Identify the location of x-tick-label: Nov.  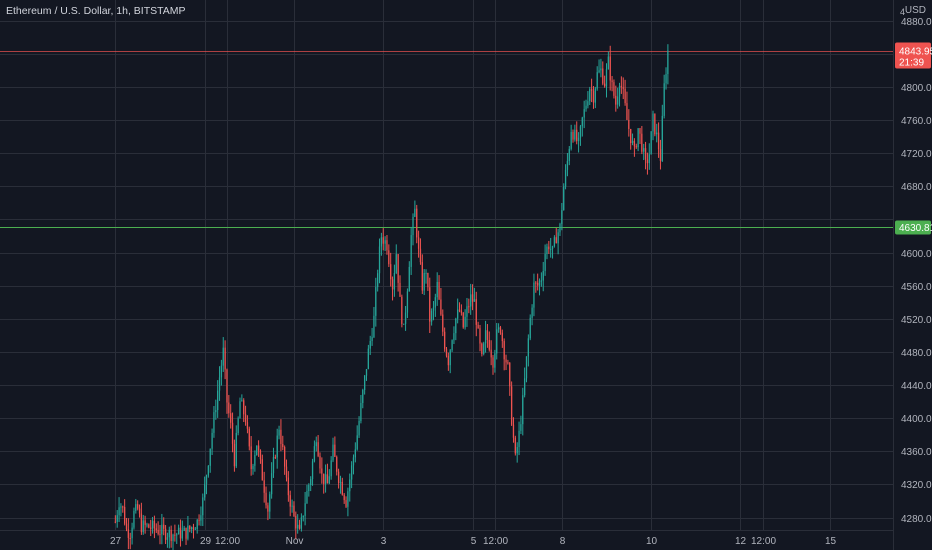
(295, 541).